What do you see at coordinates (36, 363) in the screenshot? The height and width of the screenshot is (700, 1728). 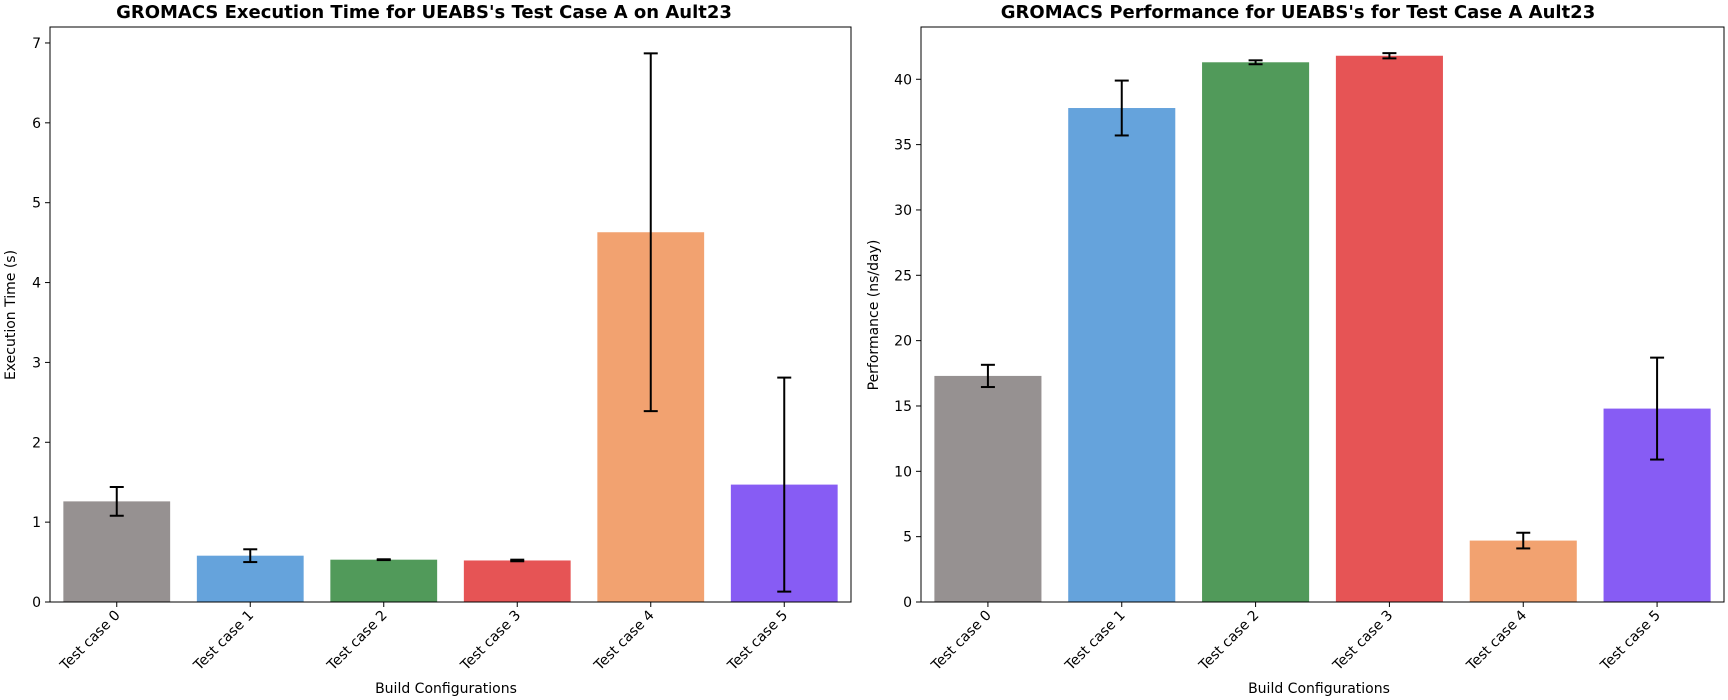 I see `y-tick-label: 3` at bounding box center [36, 363].